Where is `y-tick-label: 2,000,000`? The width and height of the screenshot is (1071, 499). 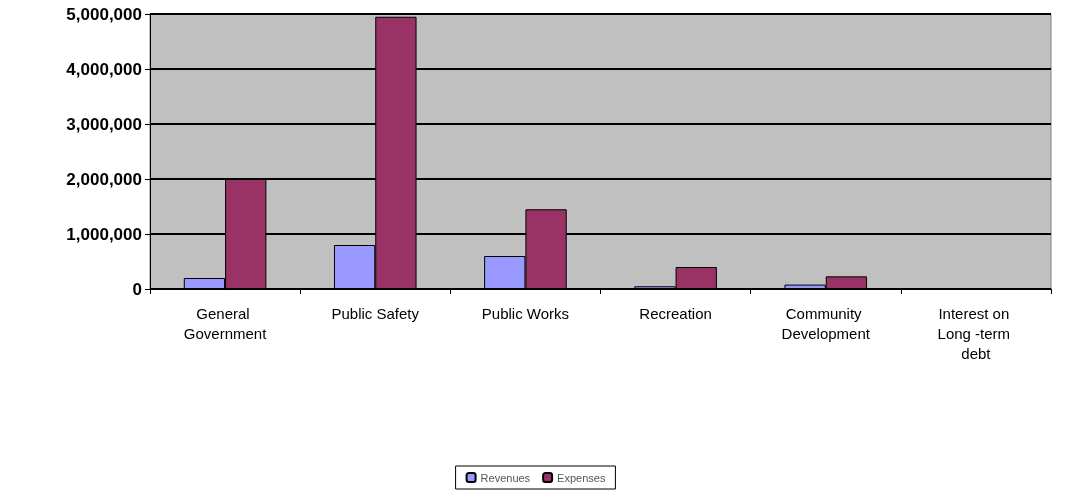 y-tick-label: 2,000,000 is located at coordinates (104, 179).